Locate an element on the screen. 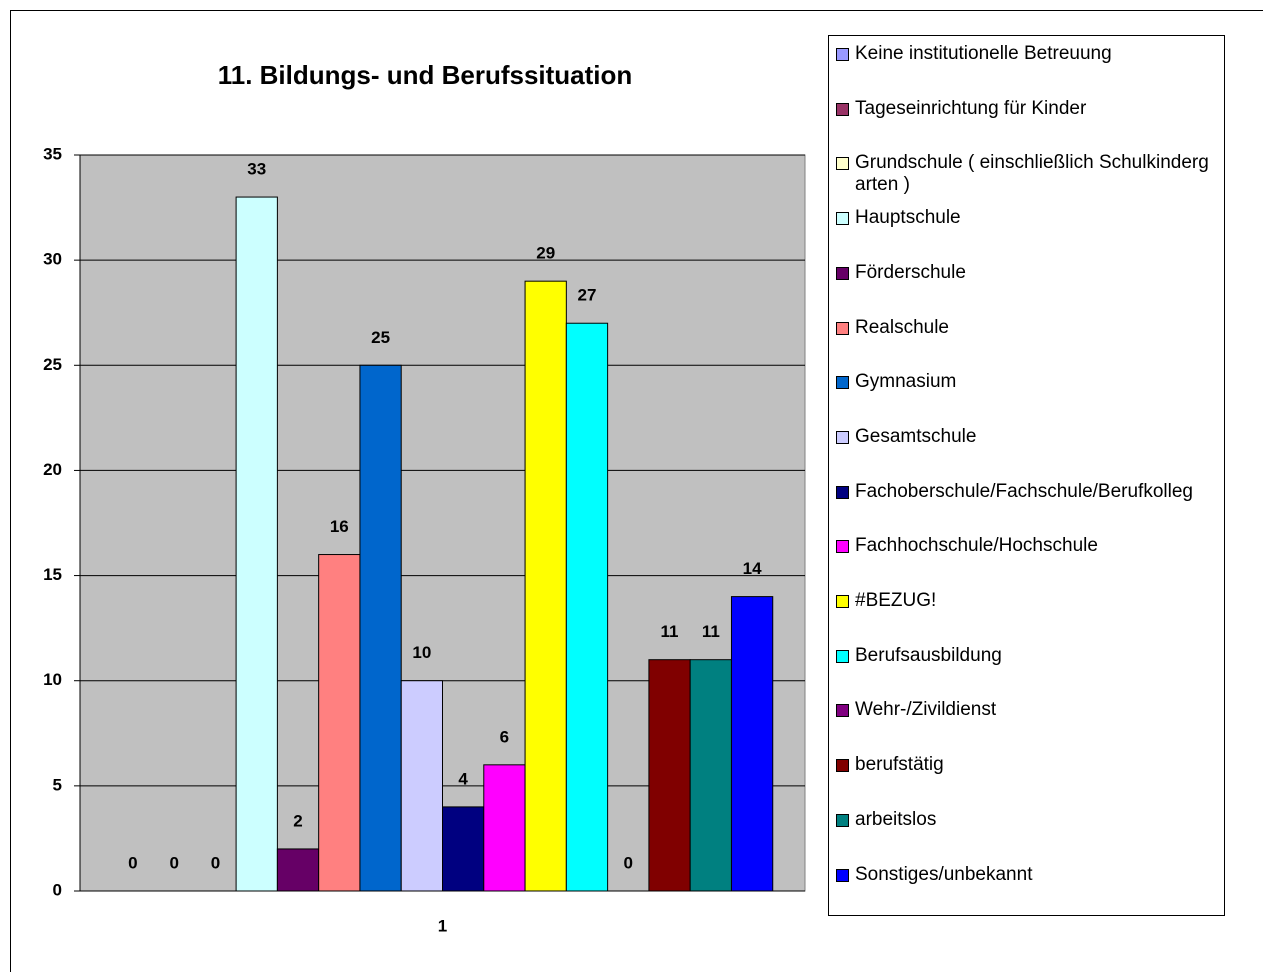 The height and width of the screenshot is (972, 1263). legend-label: Fachhochschule/Hochschule is located at coordinates (976, 546).